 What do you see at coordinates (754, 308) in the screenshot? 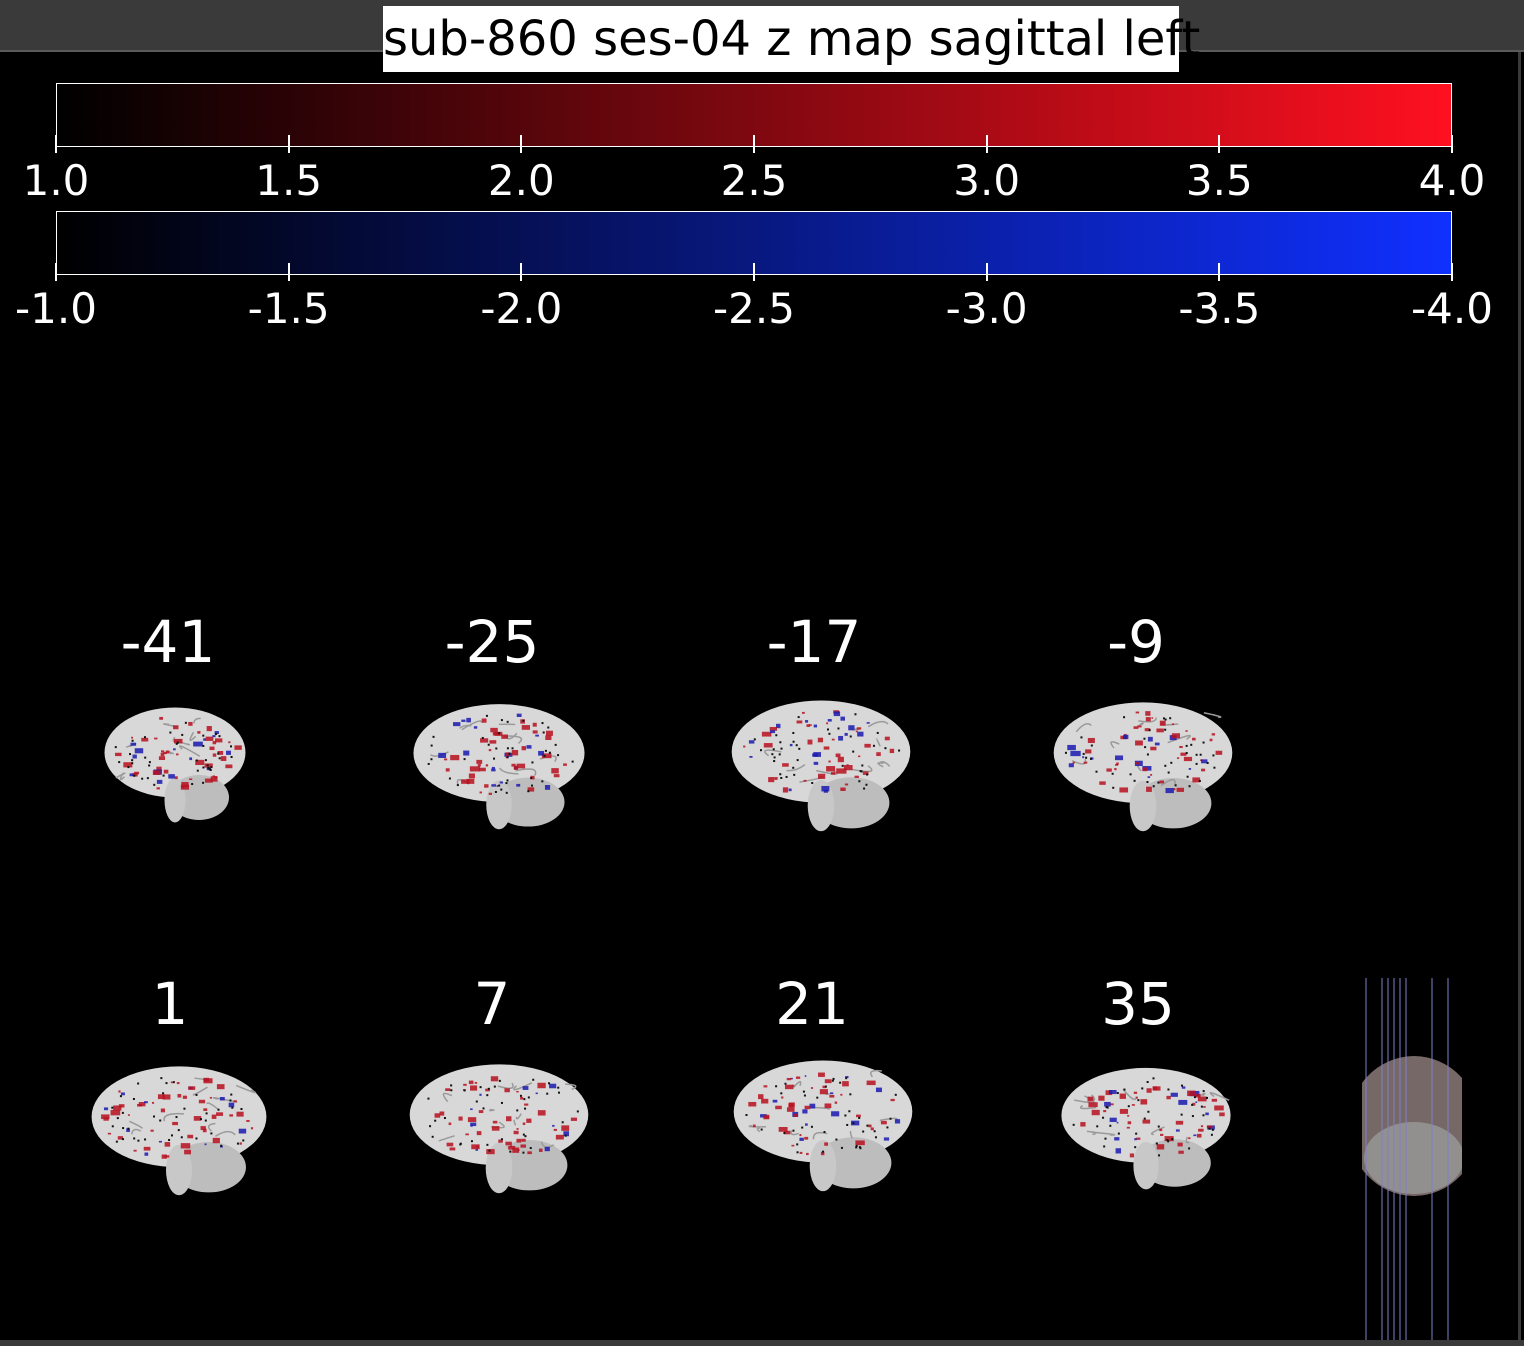
I see `colorbar-tick-label: -2.5` at bounding box center [754, 308].